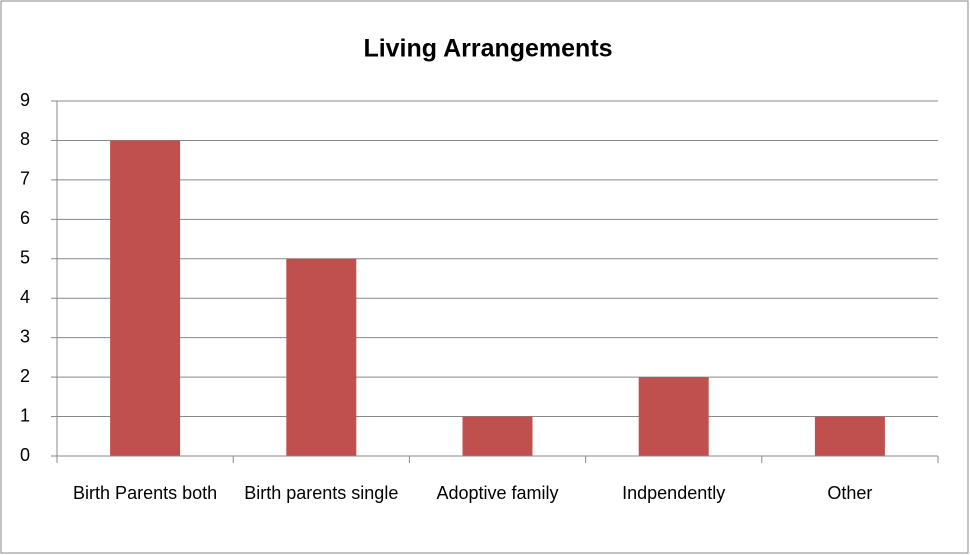 The height and width of the screenshot is (555, 970). Describe the element at coordinates (25, 218) in the screenshot. I see `y-tick-label: 6` at that location.